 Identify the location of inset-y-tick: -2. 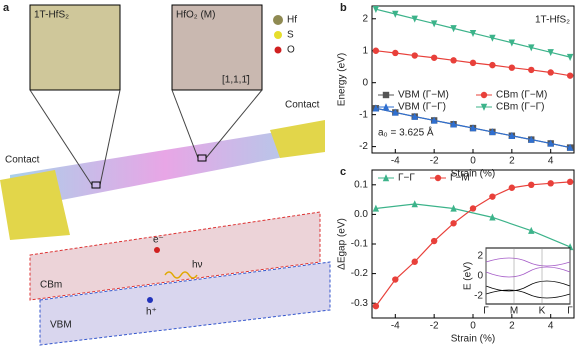
(478, 296).